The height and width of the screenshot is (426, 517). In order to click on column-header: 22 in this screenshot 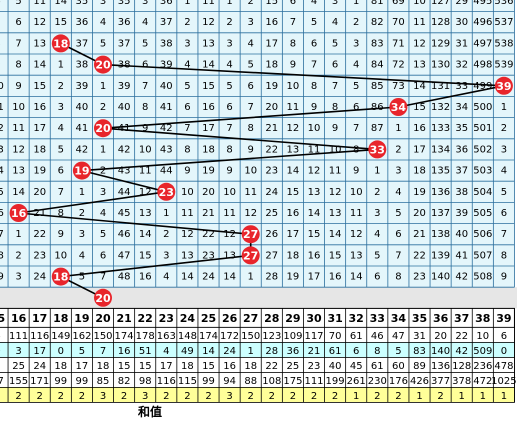, I will do `click(145, 318)`.